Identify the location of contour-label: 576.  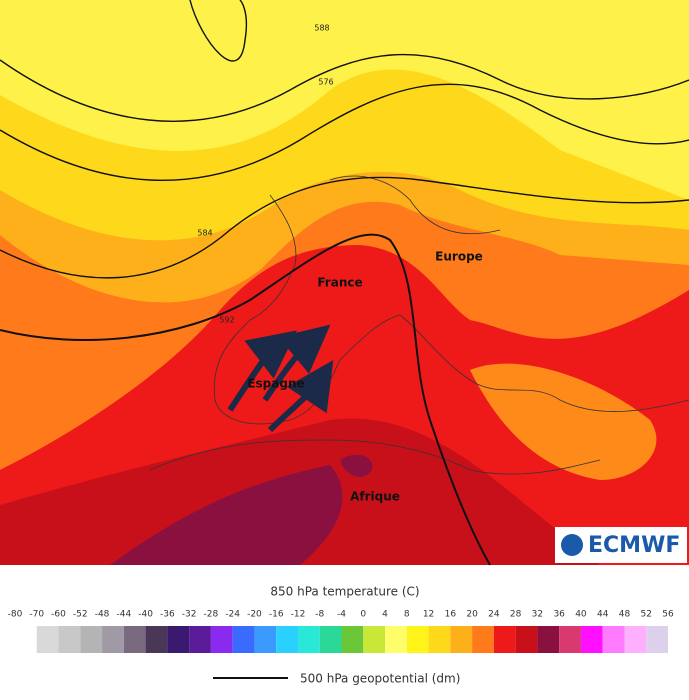
(325, 82).